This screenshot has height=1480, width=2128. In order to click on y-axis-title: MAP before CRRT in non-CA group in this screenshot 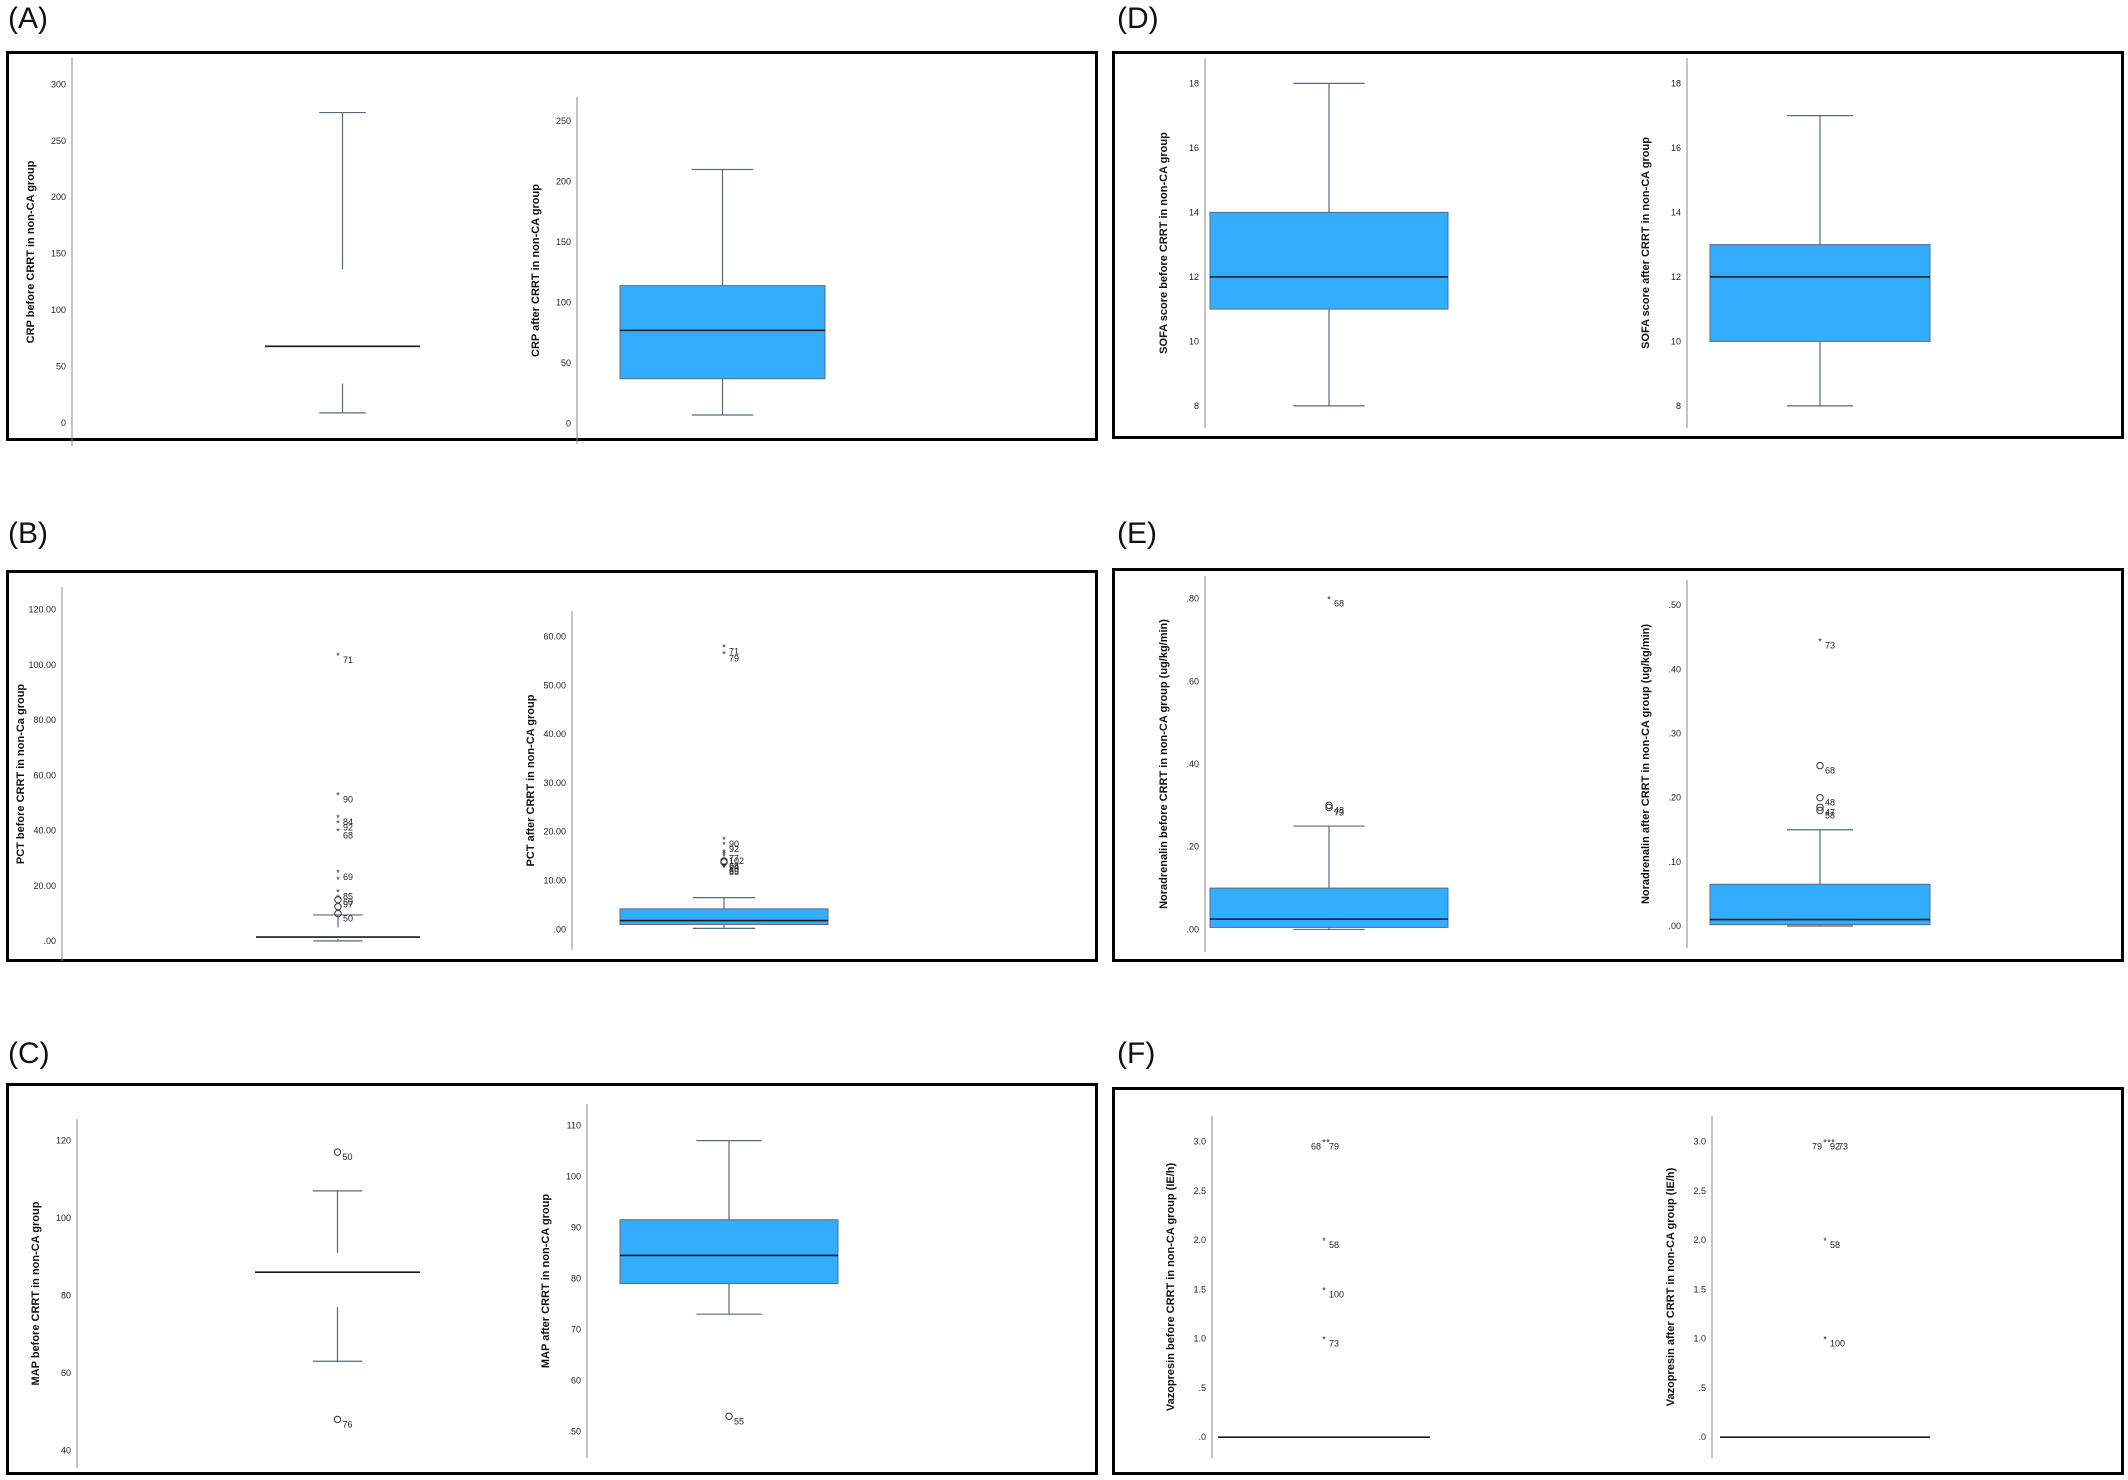, I will do `click(36, 1293)`.